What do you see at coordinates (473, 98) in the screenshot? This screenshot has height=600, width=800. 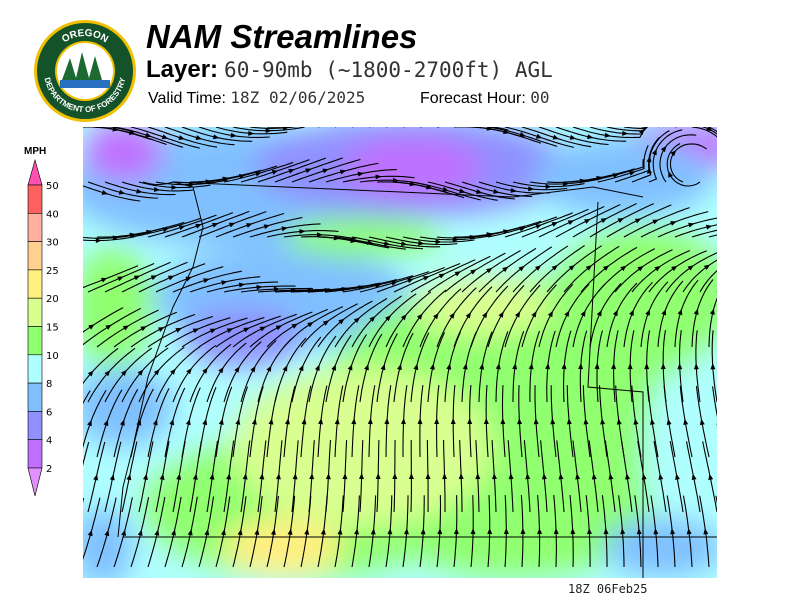 I see `forecast-hour-label: Forecast Hour:` at bounding box center [473, 98].